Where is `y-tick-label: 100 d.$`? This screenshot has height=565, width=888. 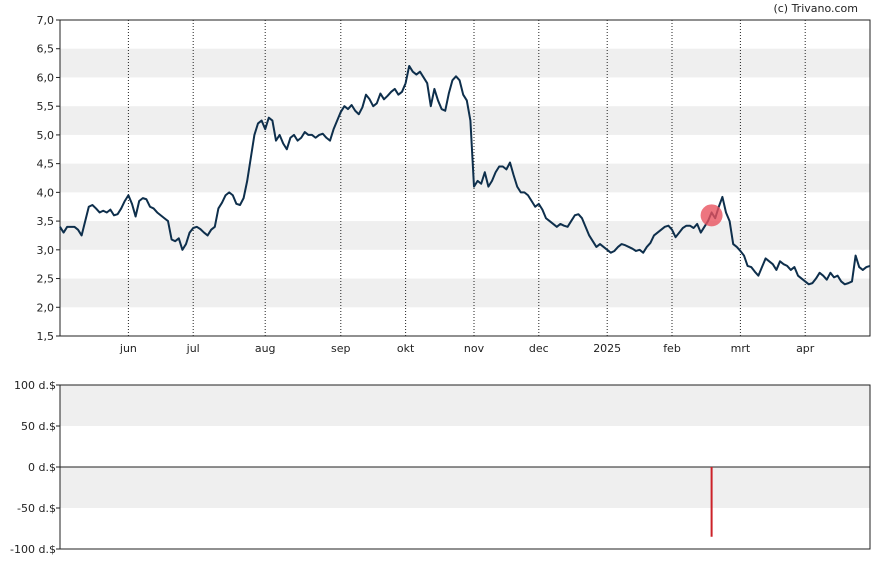 y-tick-label: 100 d.$ is located at coordinates (35, 385).